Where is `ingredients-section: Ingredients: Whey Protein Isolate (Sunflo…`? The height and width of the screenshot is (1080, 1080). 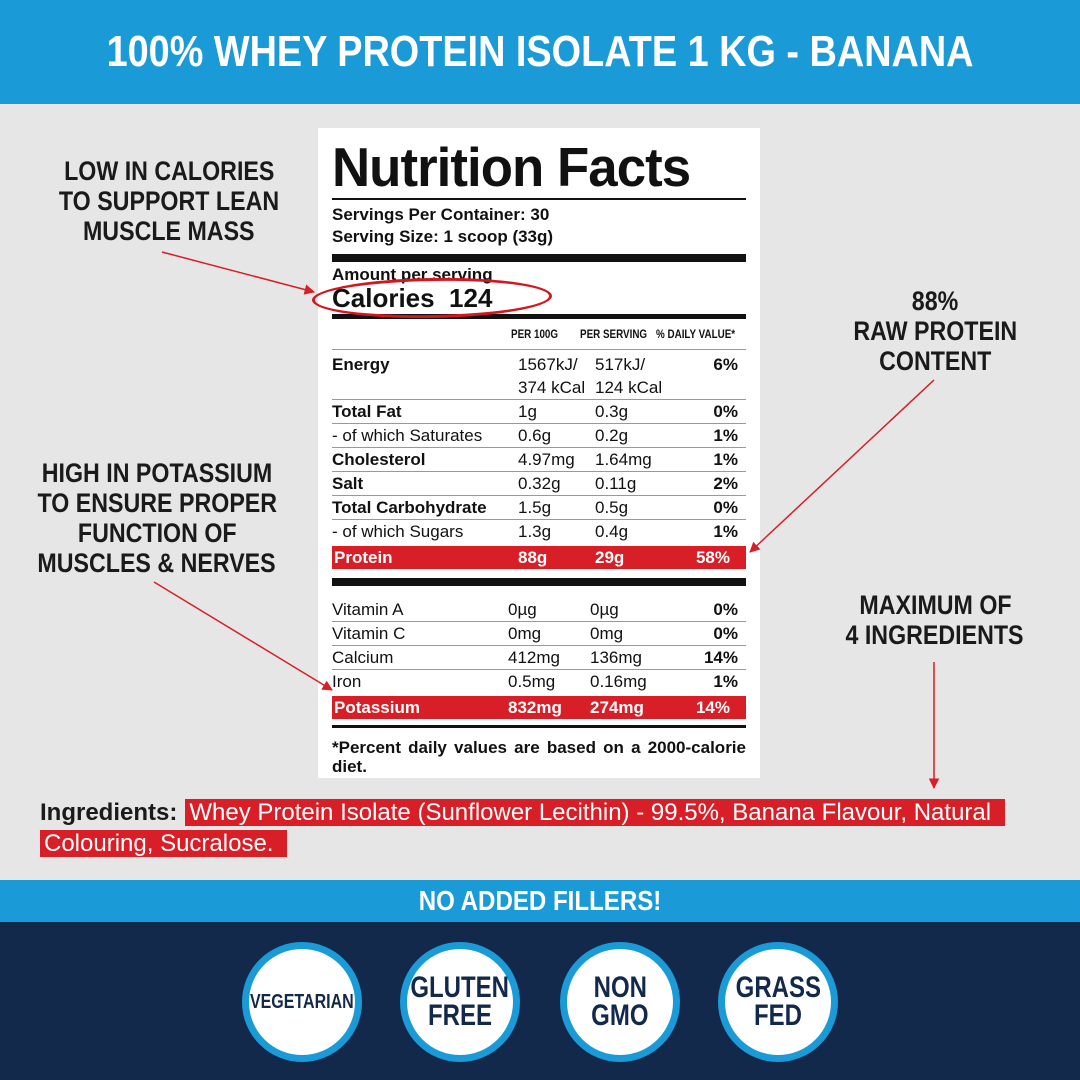
ingredients-section: Ingredients: Whey Protein Isolate (Sunflo… is located at coordinates (540, 828).